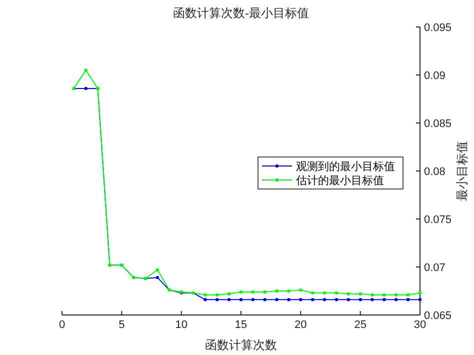 This screenshot has height=355, width=474. I want to click on x-tick-label: 30, so click(420, 325).